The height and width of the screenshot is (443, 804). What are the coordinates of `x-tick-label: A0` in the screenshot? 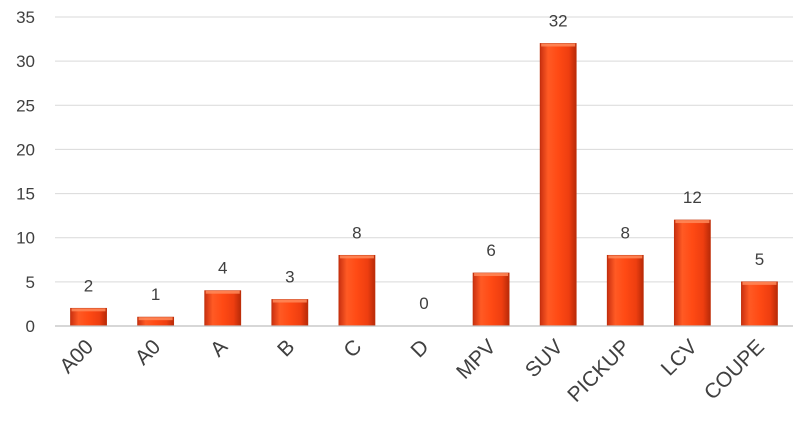 It's located at (148, 352).